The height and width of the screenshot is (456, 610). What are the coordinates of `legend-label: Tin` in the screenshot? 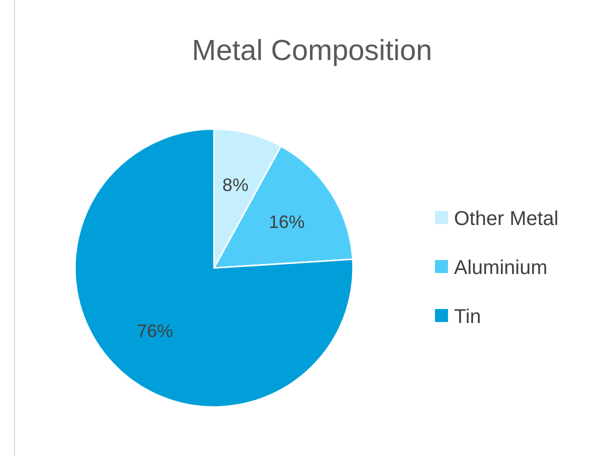 It's located at (468, 317).